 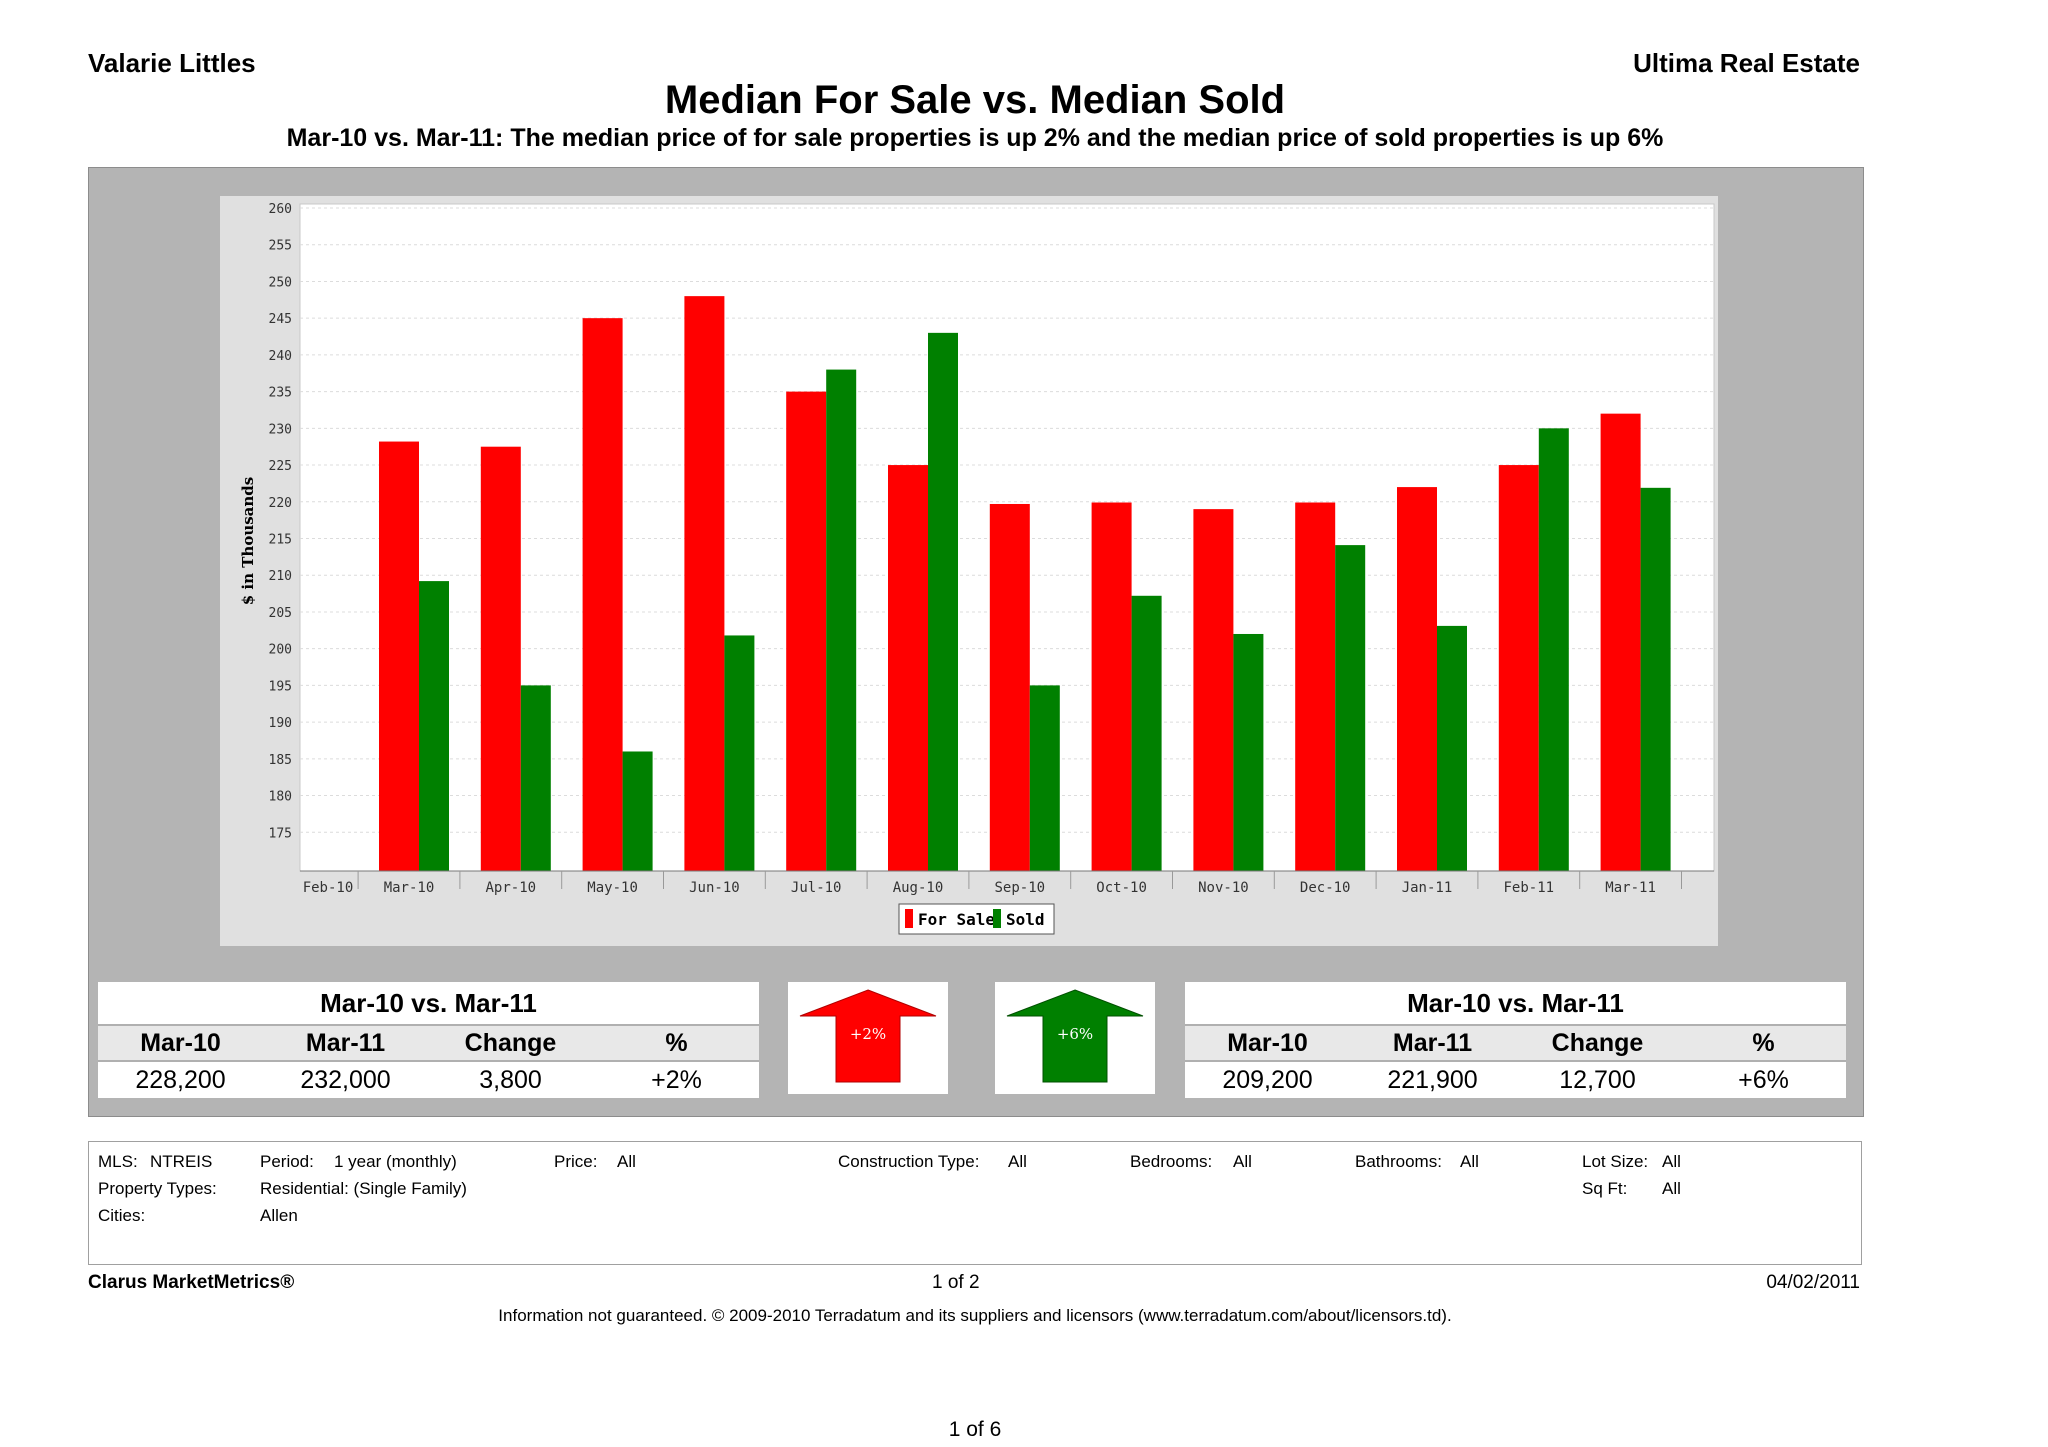 What do you see at coordinates (1020, 888) in the screenshot?
I see `x-tick-label: Sep-10` at bounding box center [1020, 888].